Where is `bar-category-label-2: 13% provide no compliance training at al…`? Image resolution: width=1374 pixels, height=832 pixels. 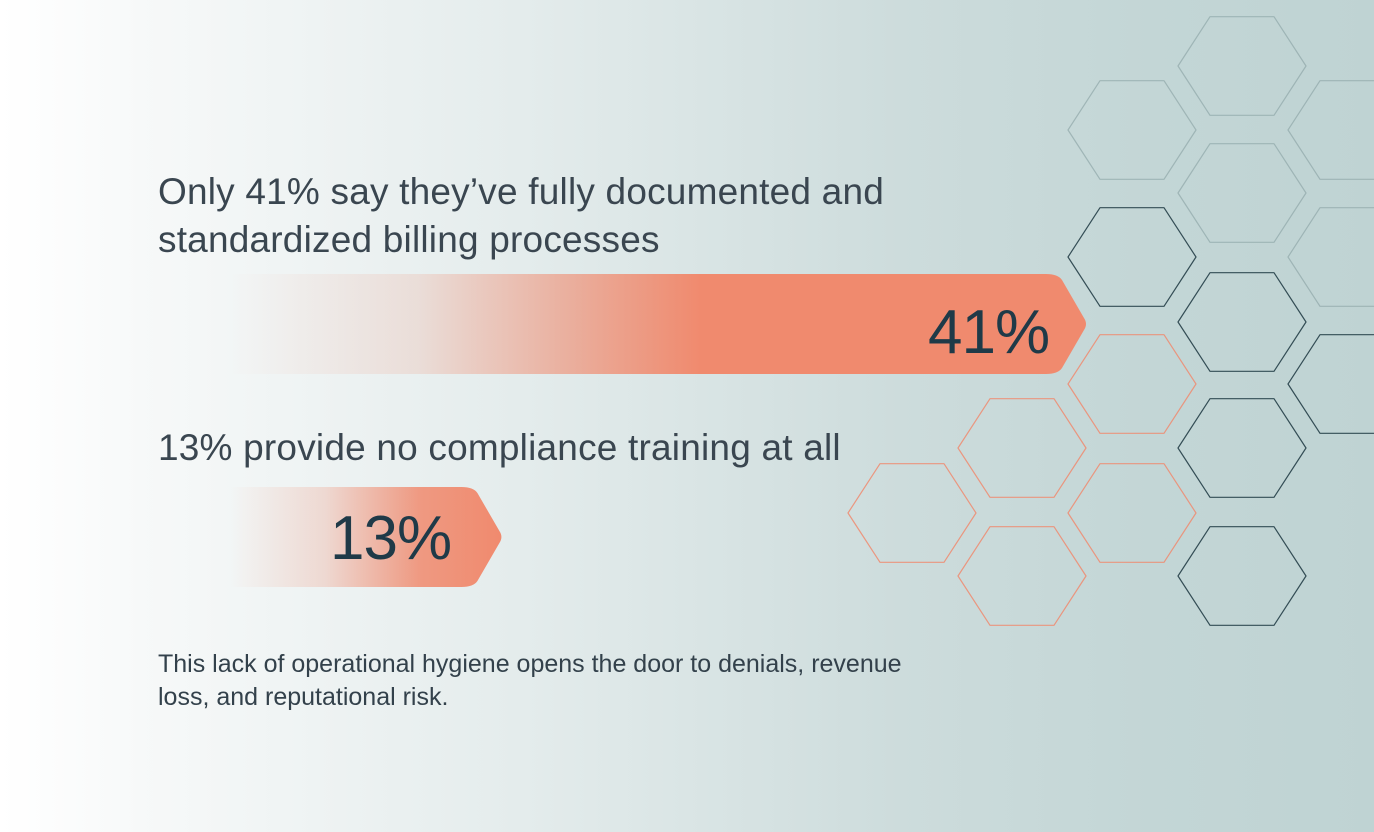 bar-category-label-2: 13% provide no compliance training at al… is located at coordinates (499, 447).